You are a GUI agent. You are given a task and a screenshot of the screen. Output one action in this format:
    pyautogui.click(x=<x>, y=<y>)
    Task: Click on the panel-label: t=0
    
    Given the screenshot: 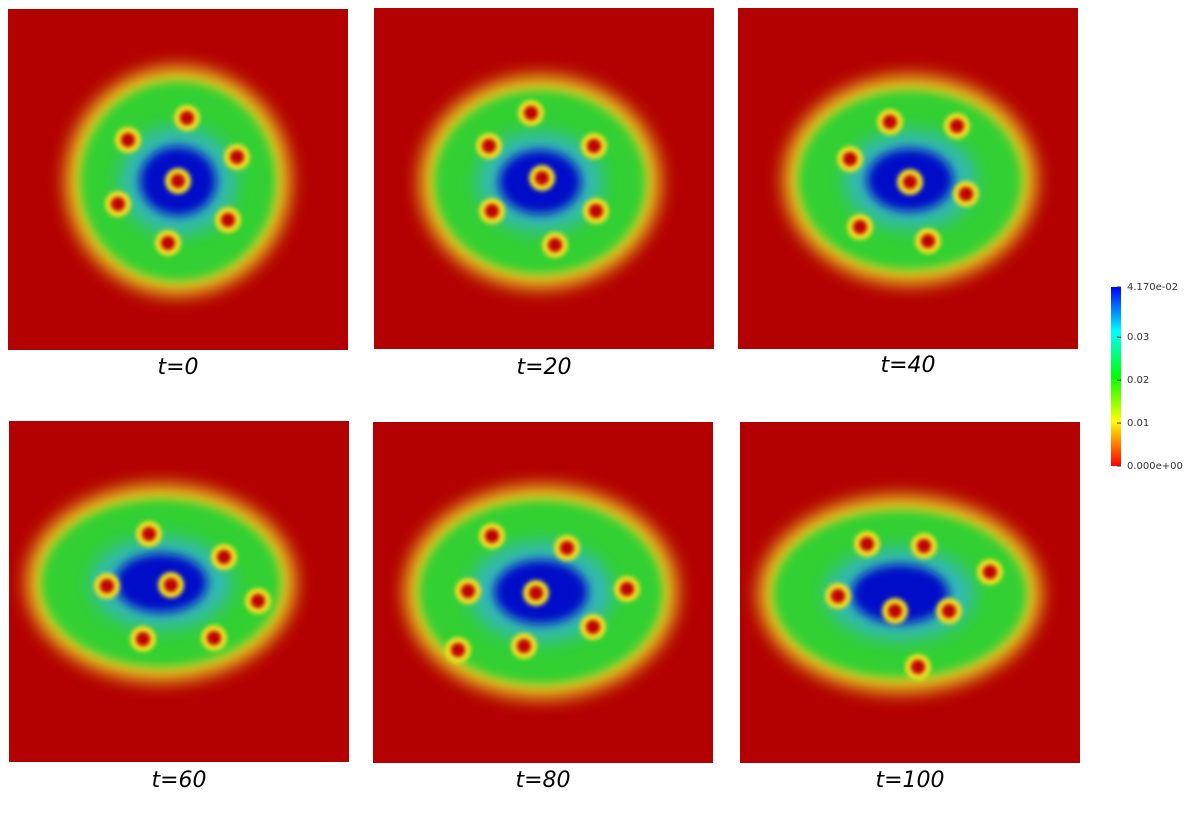 What is the action you would take?
    pyautogui.click(x=177, y=367)
    